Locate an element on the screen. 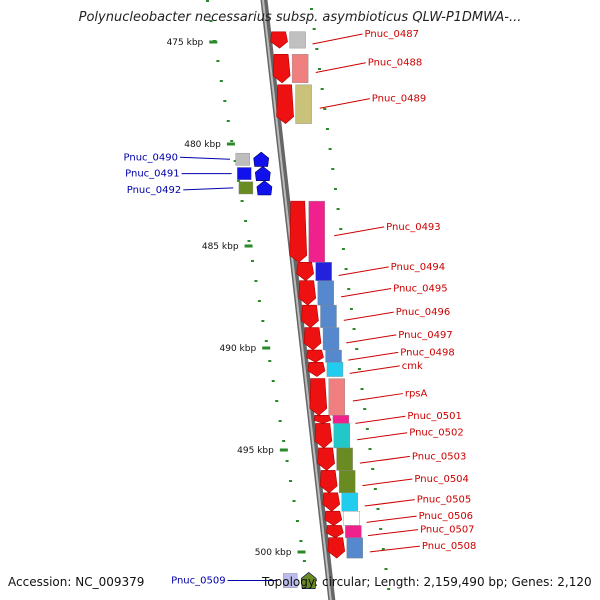 This screenshot has height=600, width=600. gene-label-pnuc_0508: Pnuc_0508 is located at coordinates (422, 547).